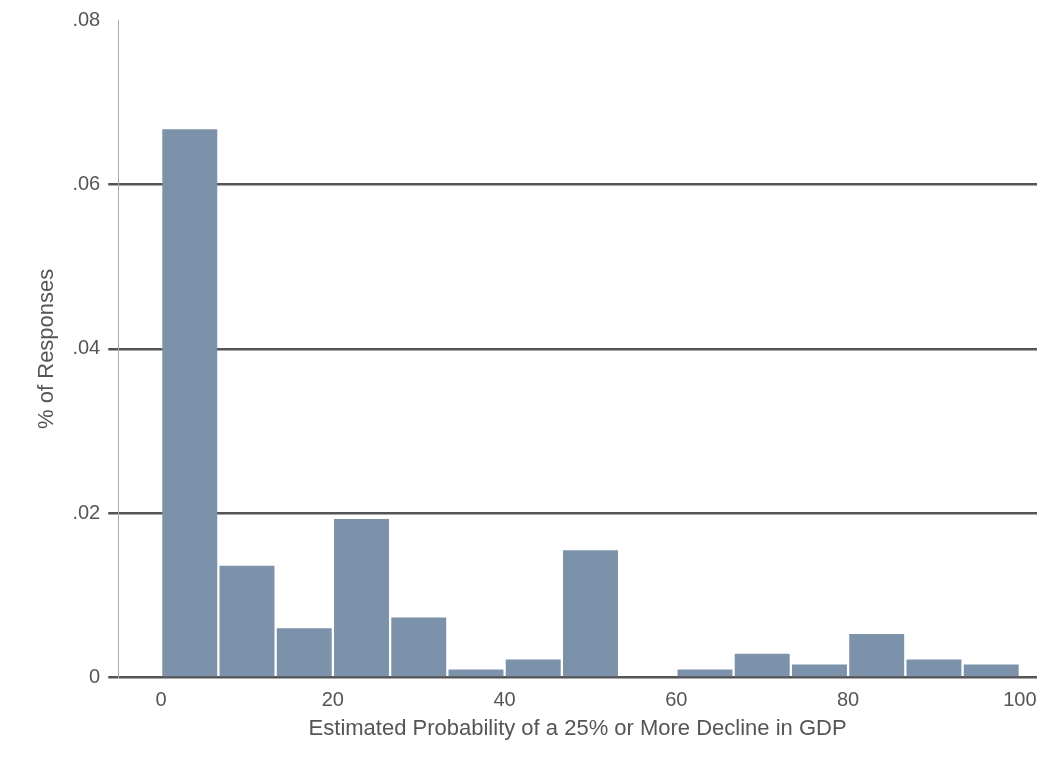  I want to click on x-tick-label: 20, so click(332, 699).